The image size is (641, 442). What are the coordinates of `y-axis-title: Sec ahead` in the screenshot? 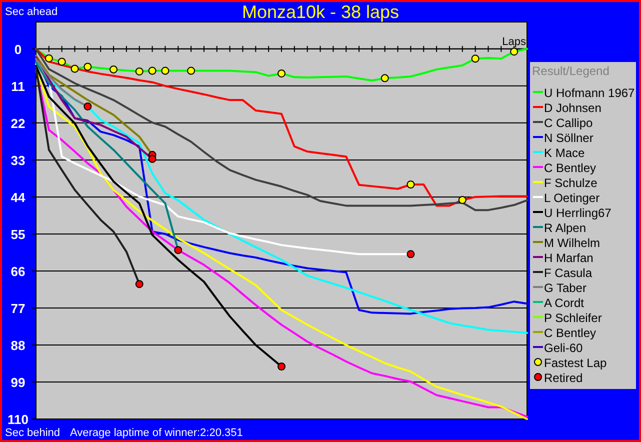 It's located at (31, 12).